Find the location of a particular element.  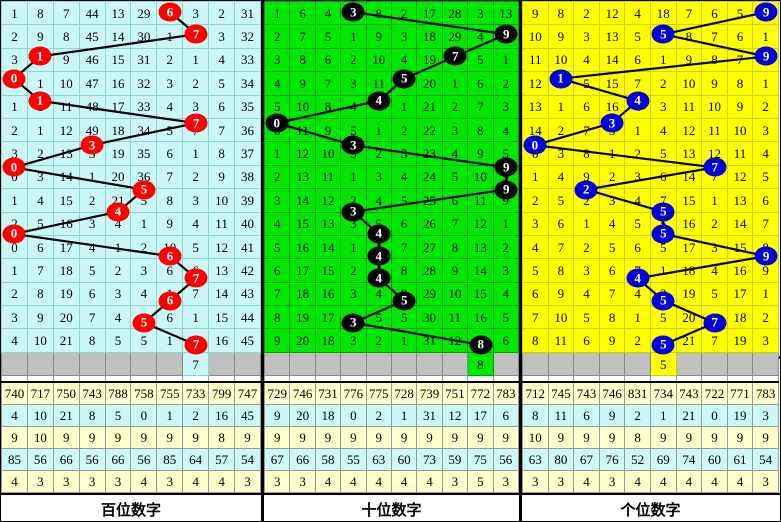

table-row: 1 8 7 44 13 29 6 3 2 31 is located at coordinates (131, 13).